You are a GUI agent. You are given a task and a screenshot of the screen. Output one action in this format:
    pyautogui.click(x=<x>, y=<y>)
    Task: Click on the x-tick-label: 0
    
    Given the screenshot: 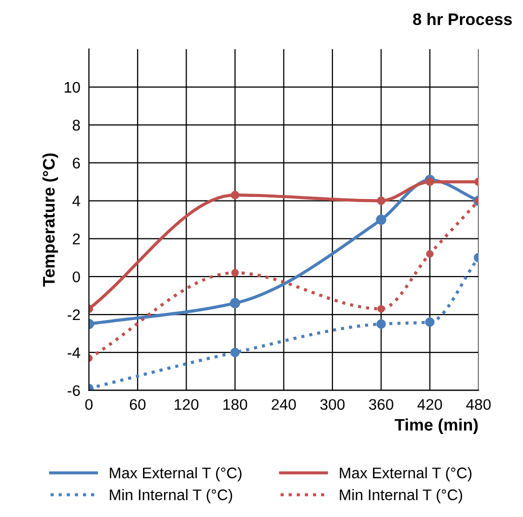 What is the action you would take?
    pyautogui.click(x=89, y=404)
    